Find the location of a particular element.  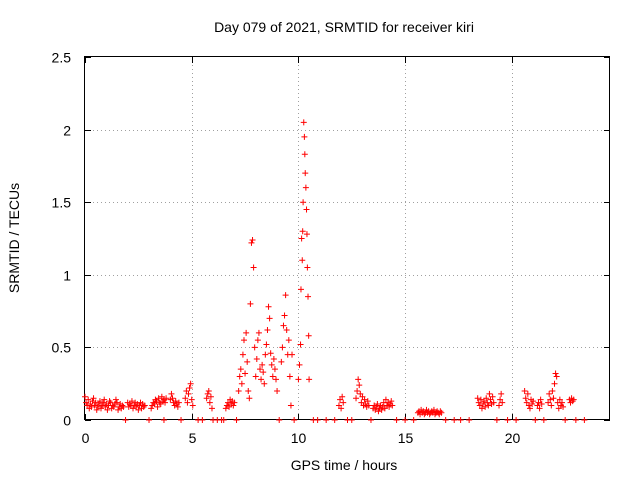

x-tick-label: 15 is located at coordinates (406, 438).